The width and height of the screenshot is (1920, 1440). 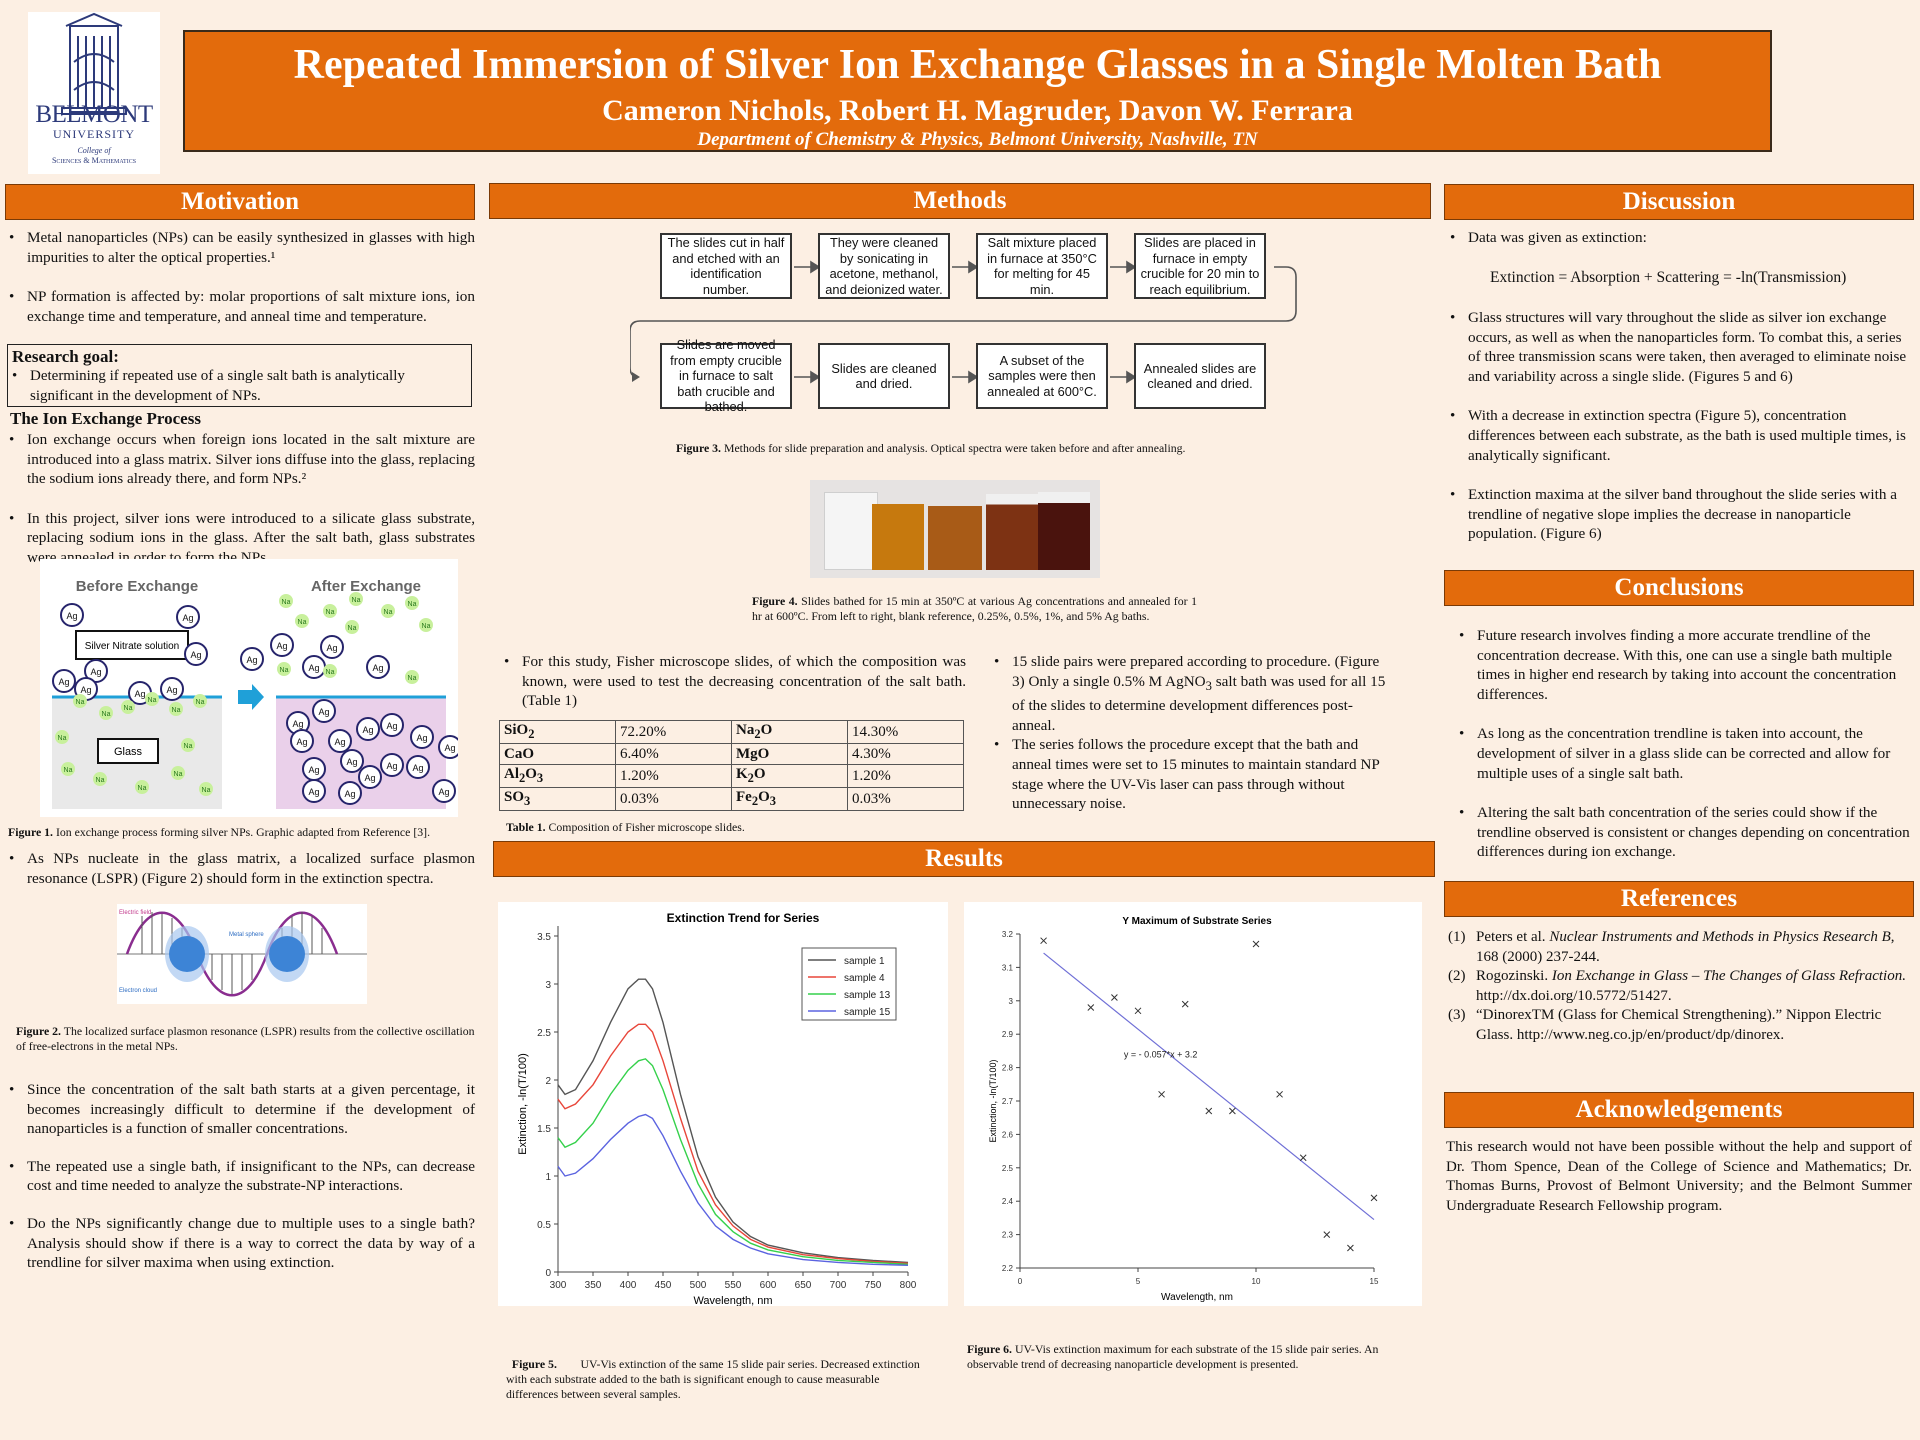 I want to click on table-cell: 4.30%, so click(x=905, y=754).